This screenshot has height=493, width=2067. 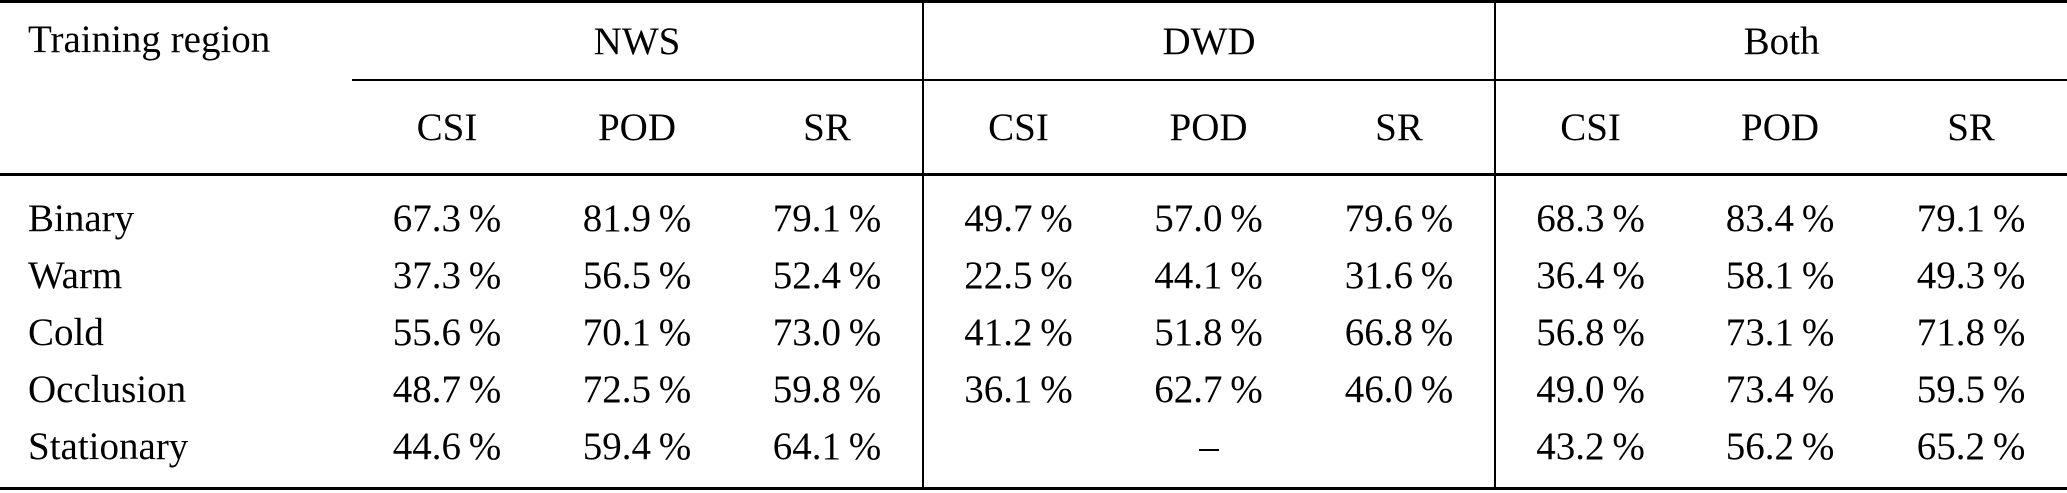 What do you see at coordinates (1590, 210) in the screenshot?
I see `value-cell: 68.3 %` at bounding box center [1590, 210].